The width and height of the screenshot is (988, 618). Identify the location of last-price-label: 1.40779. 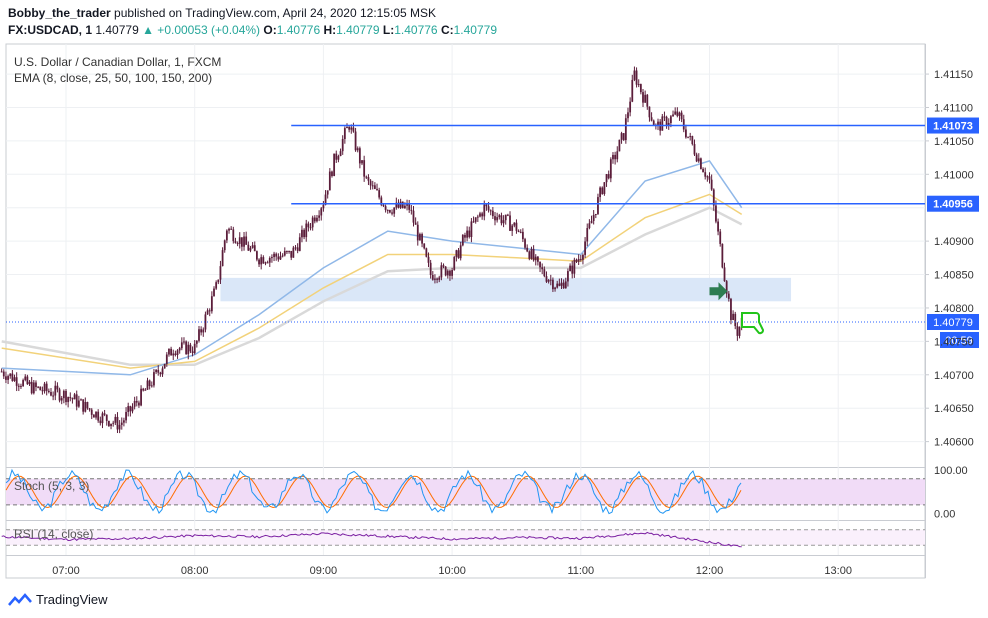
(953, 323).